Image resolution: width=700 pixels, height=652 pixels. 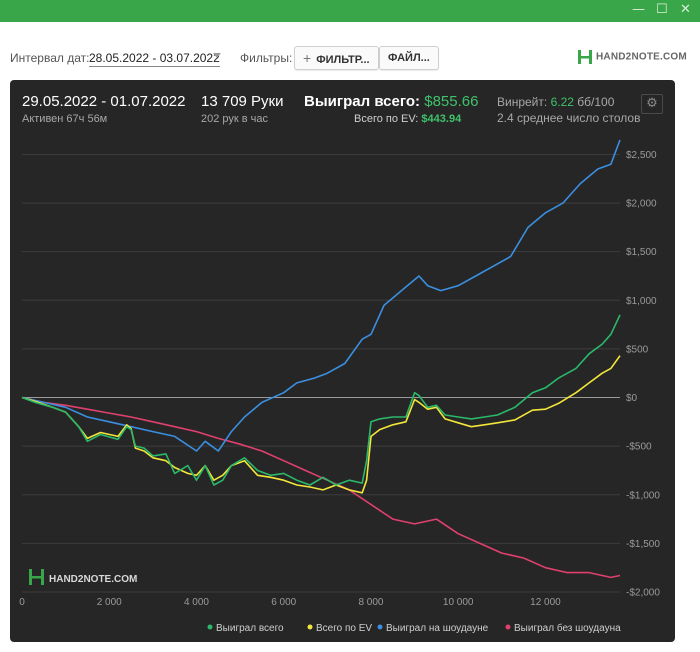 I want to click on watermark-text: HAND2NOTE.COM, so click(x=93, y=579).